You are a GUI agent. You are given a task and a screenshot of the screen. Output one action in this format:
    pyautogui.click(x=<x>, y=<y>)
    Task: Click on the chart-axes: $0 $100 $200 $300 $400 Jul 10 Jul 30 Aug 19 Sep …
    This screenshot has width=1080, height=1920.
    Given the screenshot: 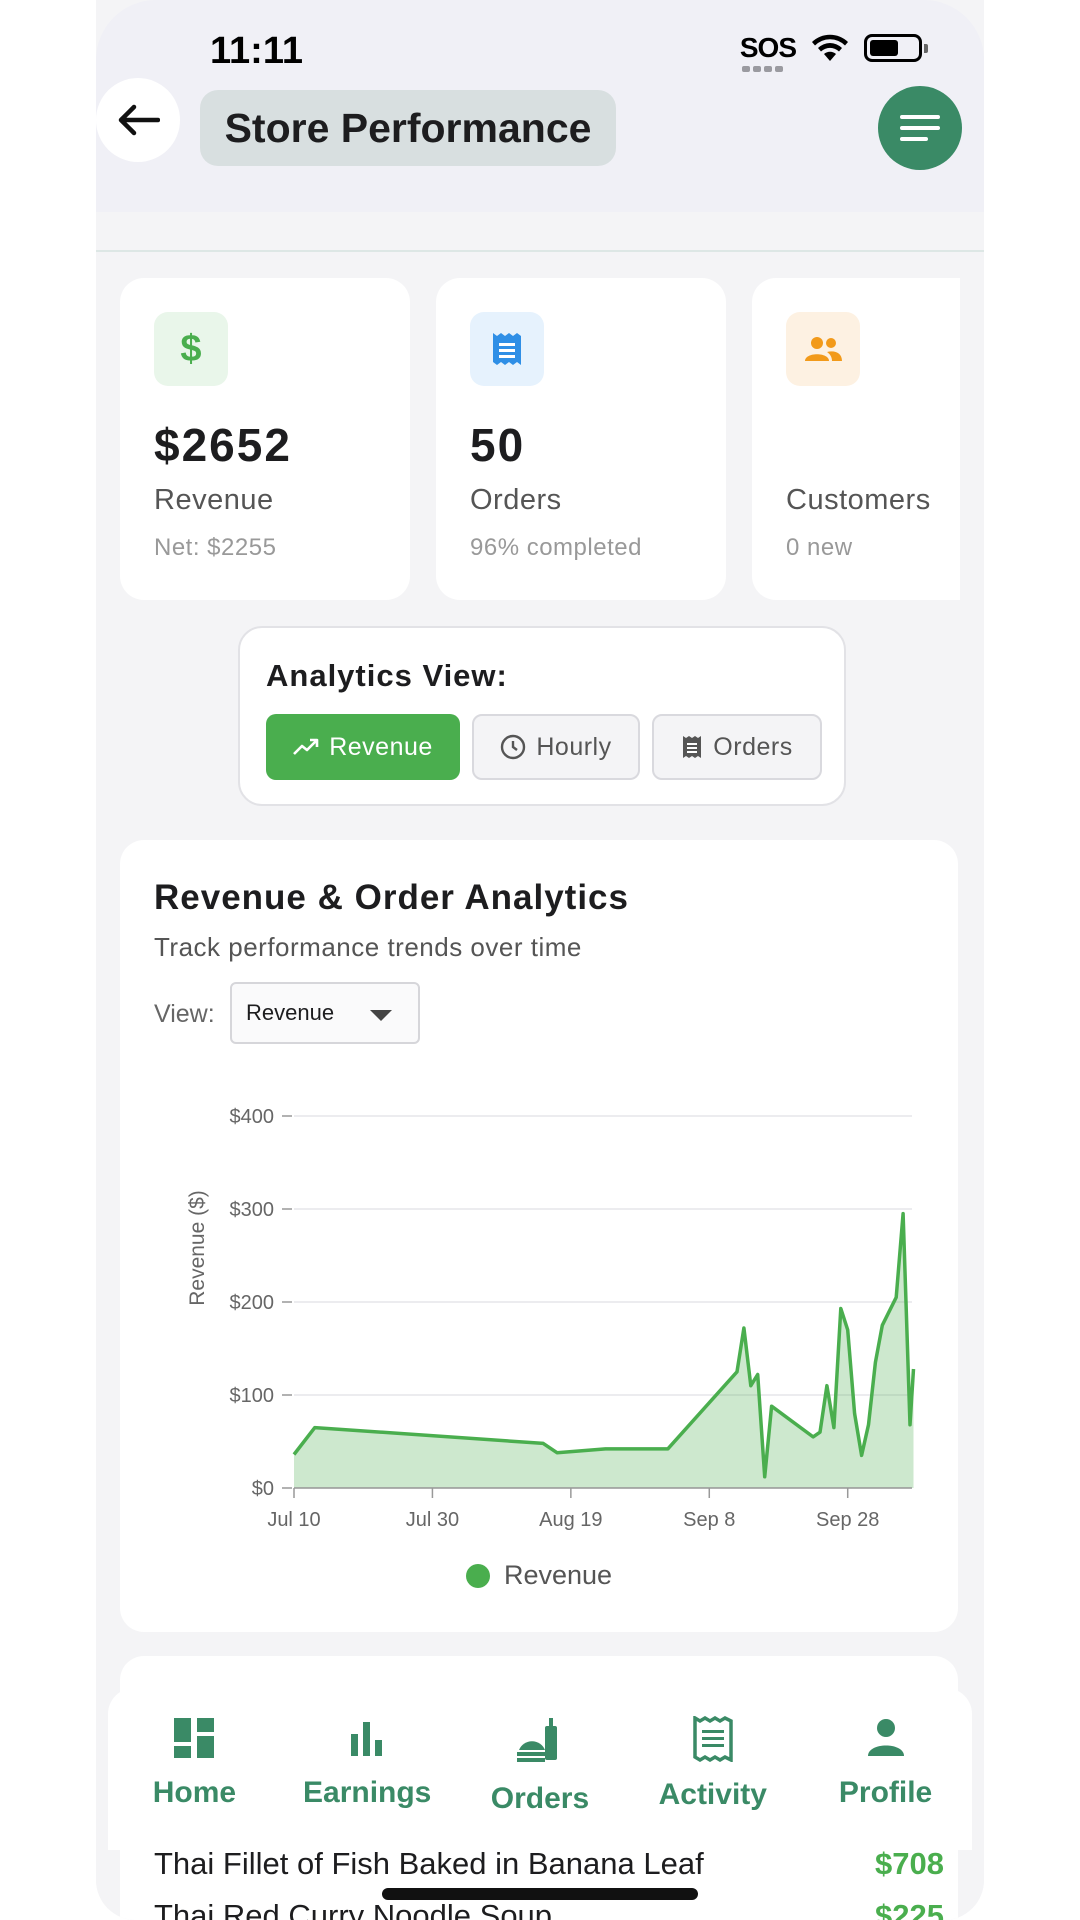 What is the action you would take?
    pyautogui.click(x=571, y=1318)
    